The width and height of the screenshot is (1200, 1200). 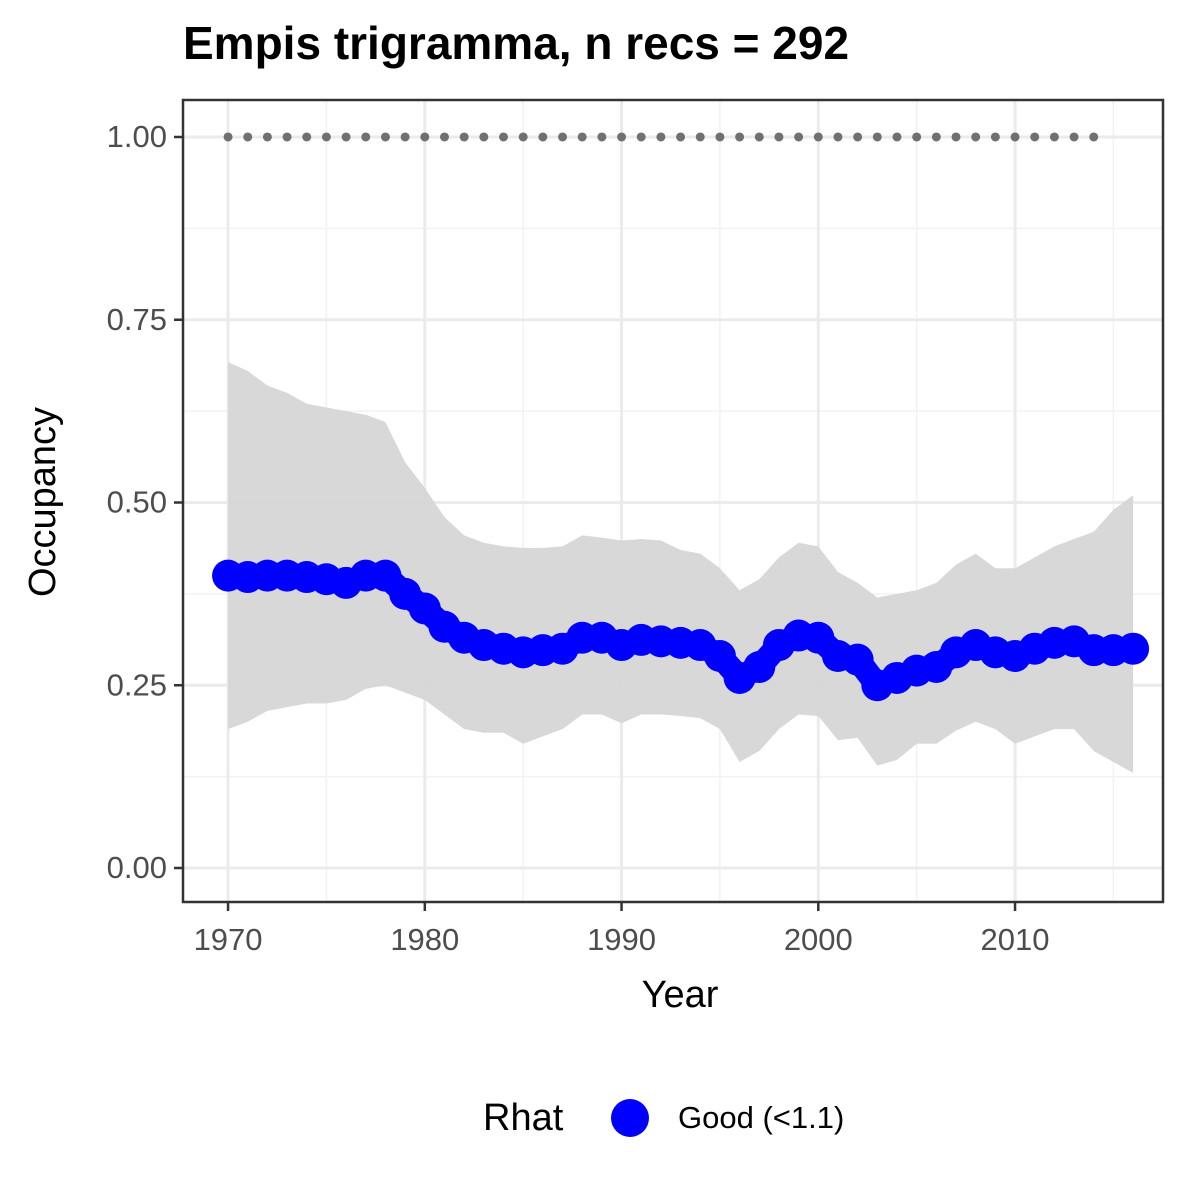 I want to click on x-tick-label: 1990, so click(x=621, y=939).